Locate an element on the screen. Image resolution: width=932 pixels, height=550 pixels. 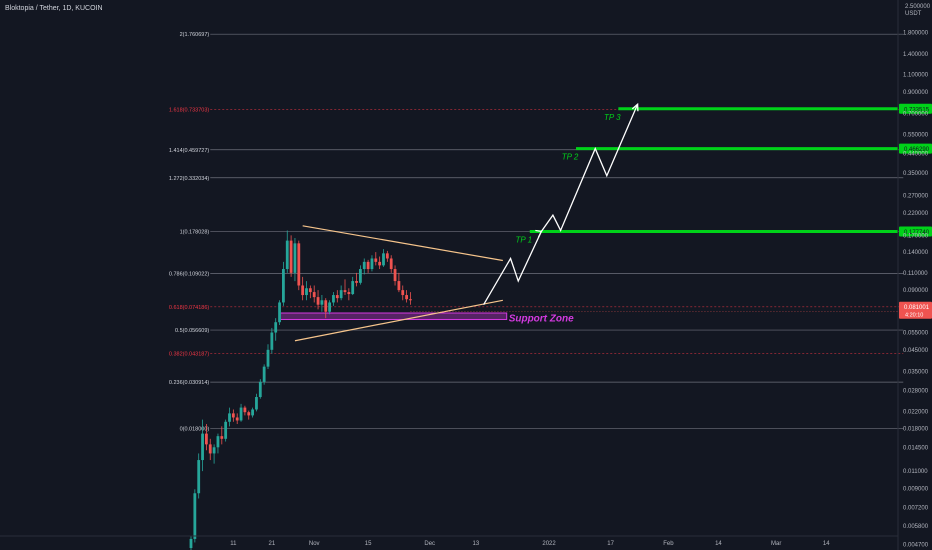
target-label: TP 3 is located at coordinates (612, 117).